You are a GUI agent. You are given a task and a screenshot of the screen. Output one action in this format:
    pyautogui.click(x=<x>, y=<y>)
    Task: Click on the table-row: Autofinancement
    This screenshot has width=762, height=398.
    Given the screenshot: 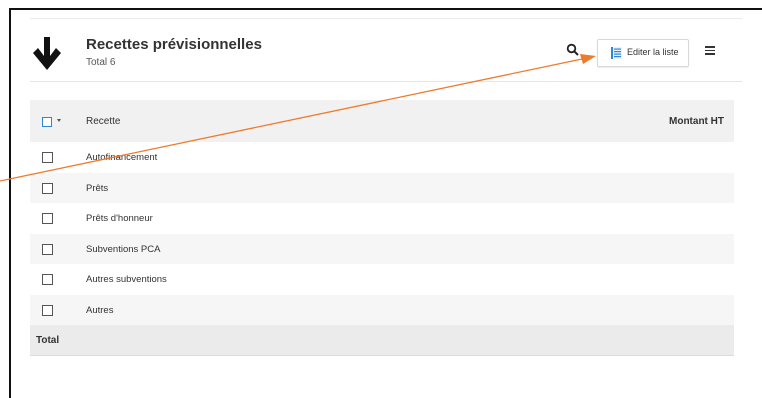 What is the action you would take?
    pyautogui.click(x=382, y=157)
    